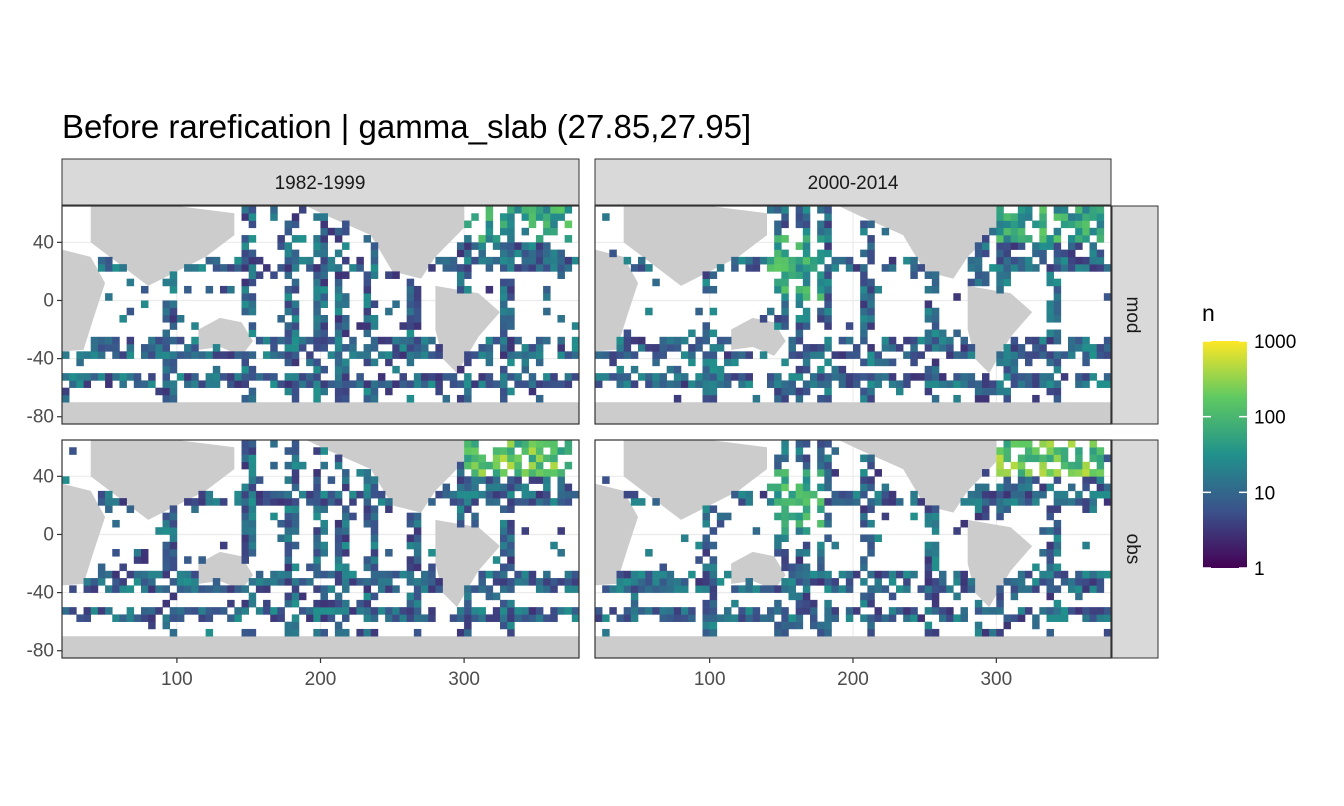 The width and height of the screenshot is (1344, 806). I want to click on land-shape, so click(758, 570).